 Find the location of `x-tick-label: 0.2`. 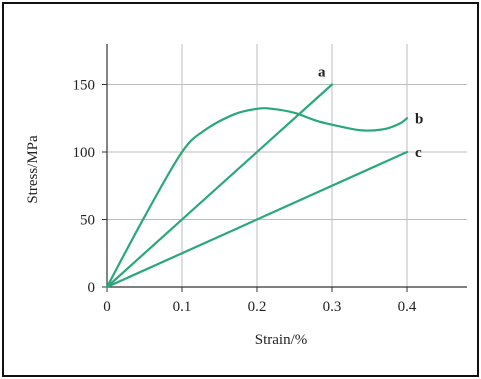

x-tick-label: 0.2 is located at coordinates (257, 307).